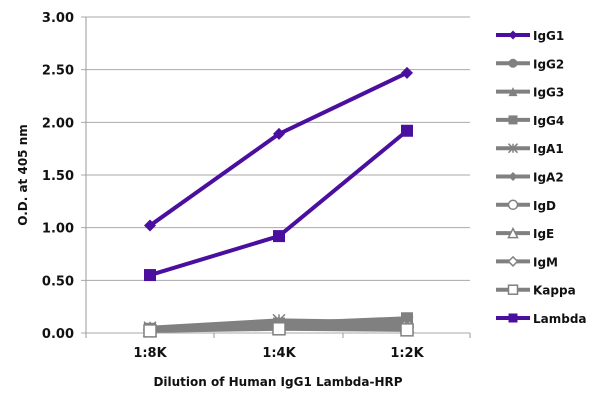  What do you see at coordinates (560, 319) in the screenshot?
I see `legend-label: Lambda` at bounding box center [560, 319].